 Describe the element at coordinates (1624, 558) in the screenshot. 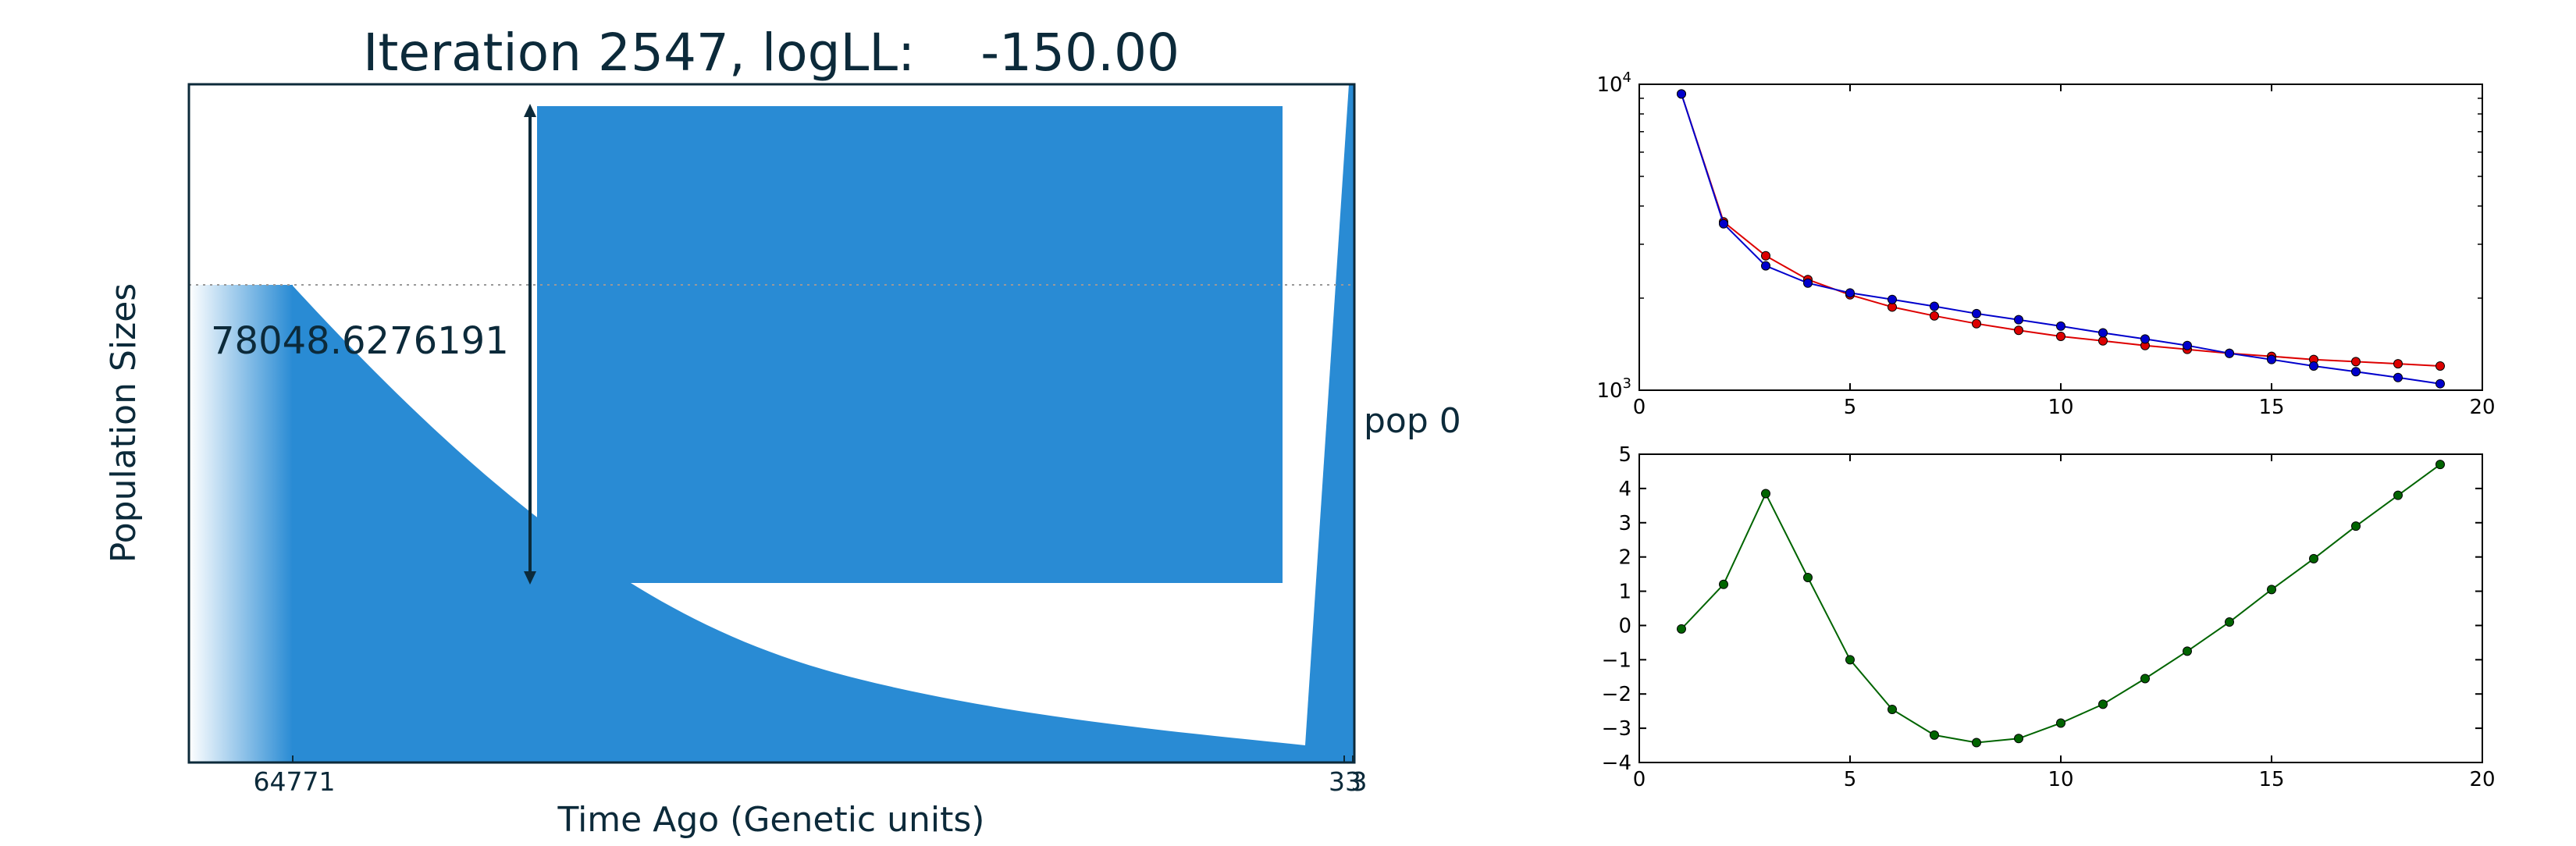

I see `bottom-y-tick-label-6: 2` at that location.